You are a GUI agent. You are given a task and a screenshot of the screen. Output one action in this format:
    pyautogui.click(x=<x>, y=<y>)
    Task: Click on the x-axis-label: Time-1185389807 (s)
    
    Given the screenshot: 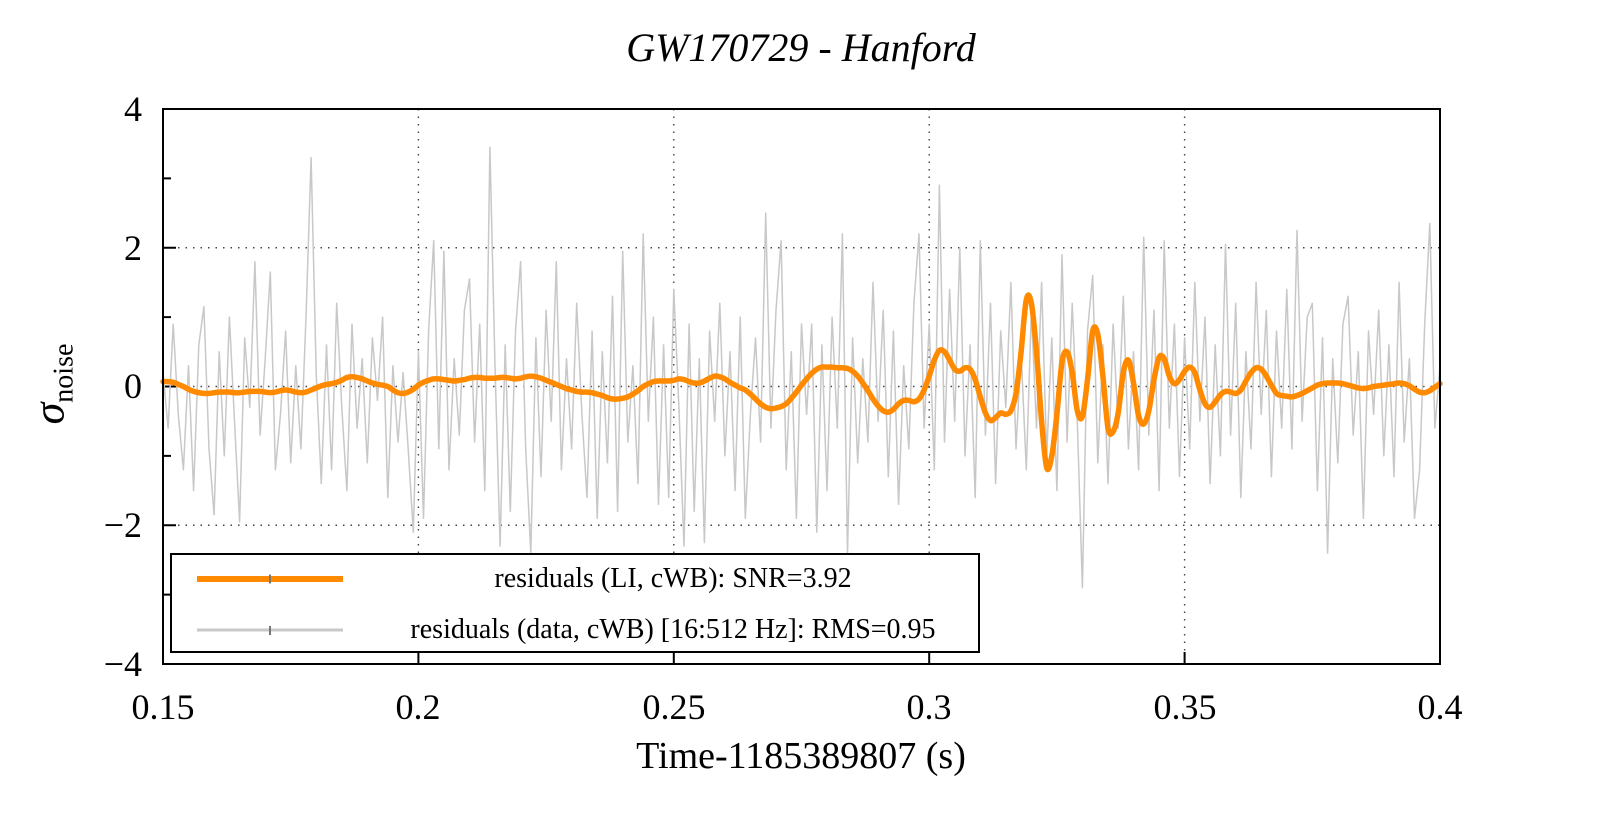 What is the action you would take?
    pyautogui.click(x=801, y=756)
    